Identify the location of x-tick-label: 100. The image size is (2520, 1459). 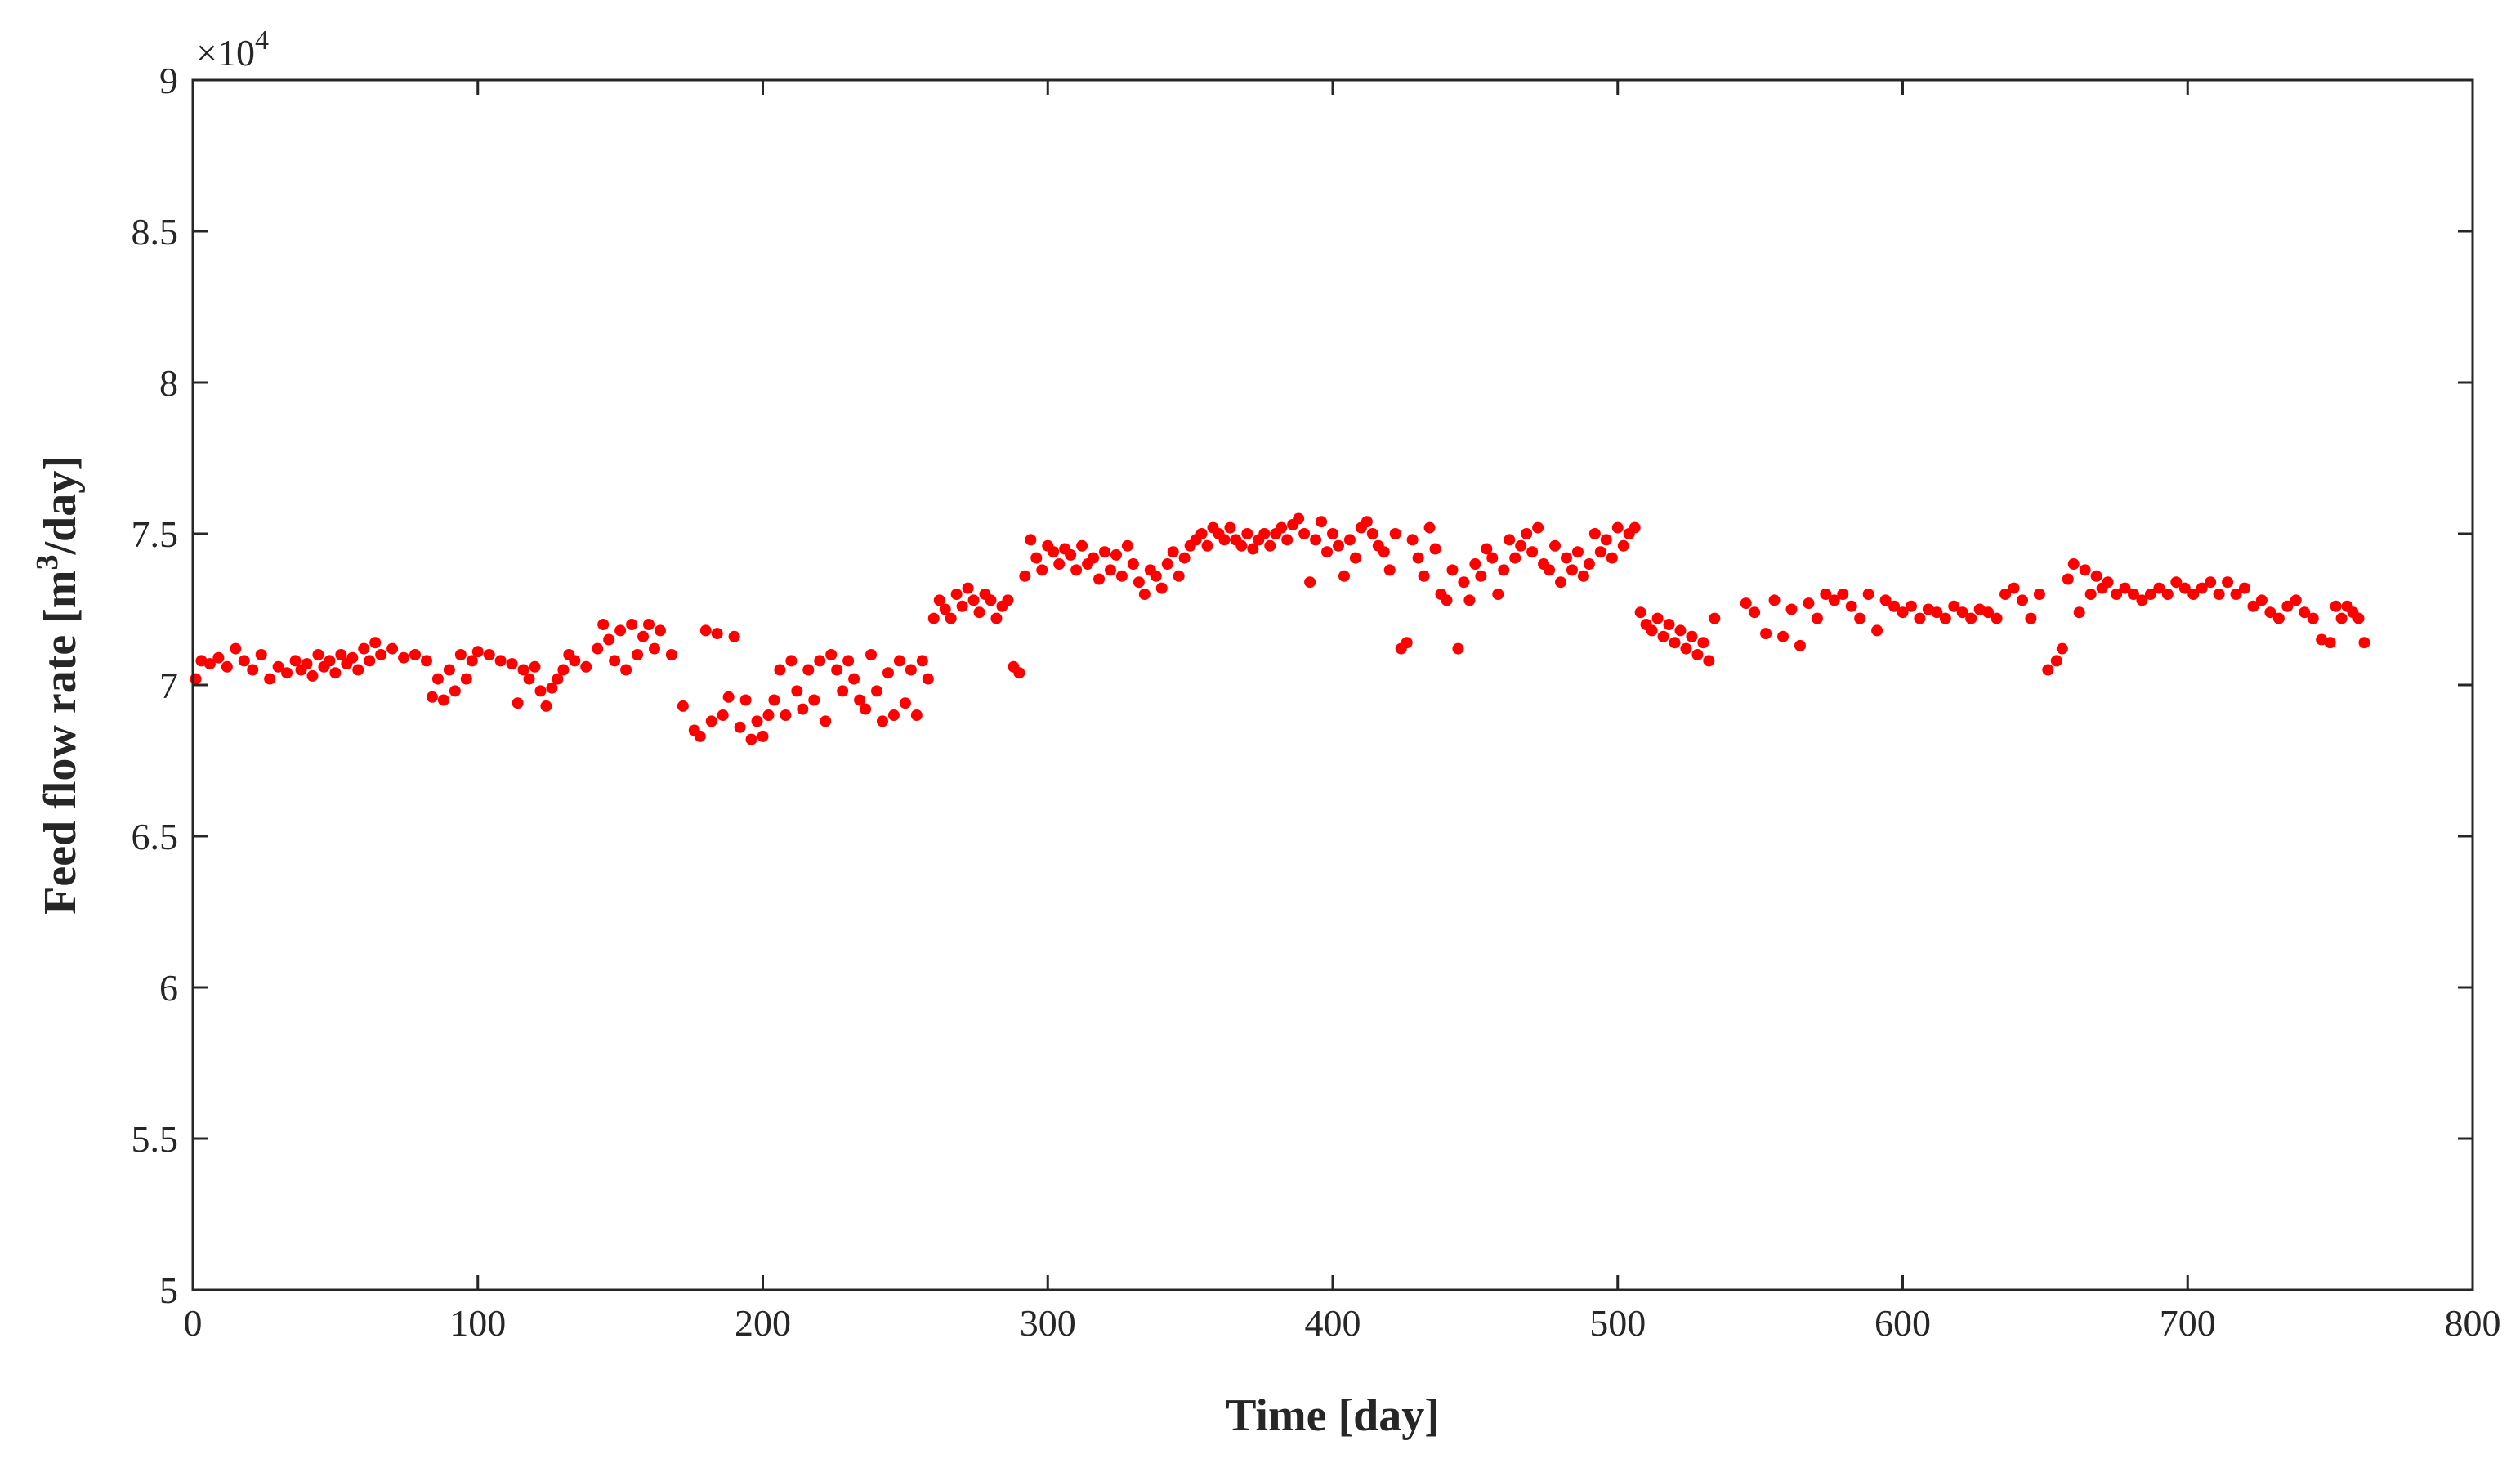
(478, 1323).